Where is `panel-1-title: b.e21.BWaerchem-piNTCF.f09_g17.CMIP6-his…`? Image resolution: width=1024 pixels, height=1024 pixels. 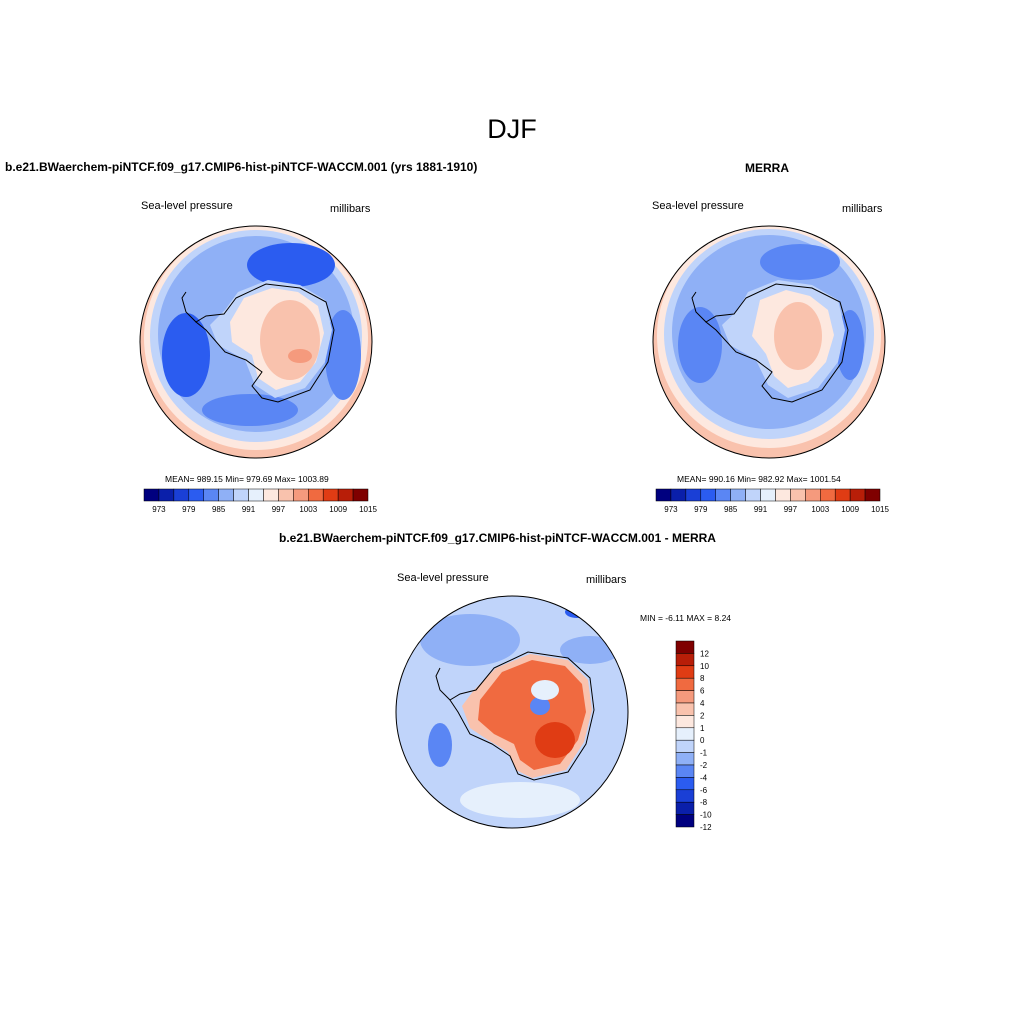 panel-1-title: b.e21.BWaerchem-piNTCF.f09_g17.CMIP6-his… is located at coordinates (241, 167).